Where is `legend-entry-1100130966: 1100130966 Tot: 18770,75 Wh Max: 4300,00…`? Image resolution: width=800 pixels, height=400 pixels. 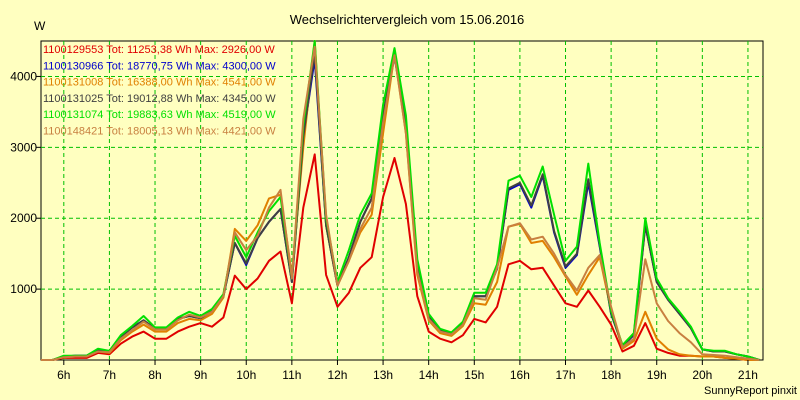 legend-entry-1100130966: 1100130966 Tot: 18770,75 Wh Max: 4300,00… is located at coordinates (159, 66).